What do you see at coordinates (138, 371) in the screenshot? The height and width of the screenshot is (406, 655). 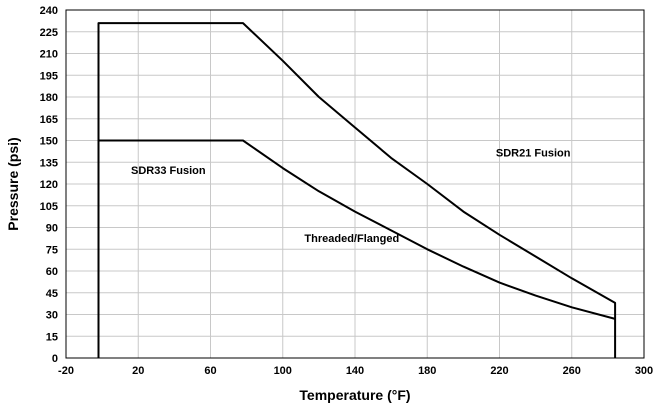 I see `x-tick-label: 20` at bounding box center [138, 371].